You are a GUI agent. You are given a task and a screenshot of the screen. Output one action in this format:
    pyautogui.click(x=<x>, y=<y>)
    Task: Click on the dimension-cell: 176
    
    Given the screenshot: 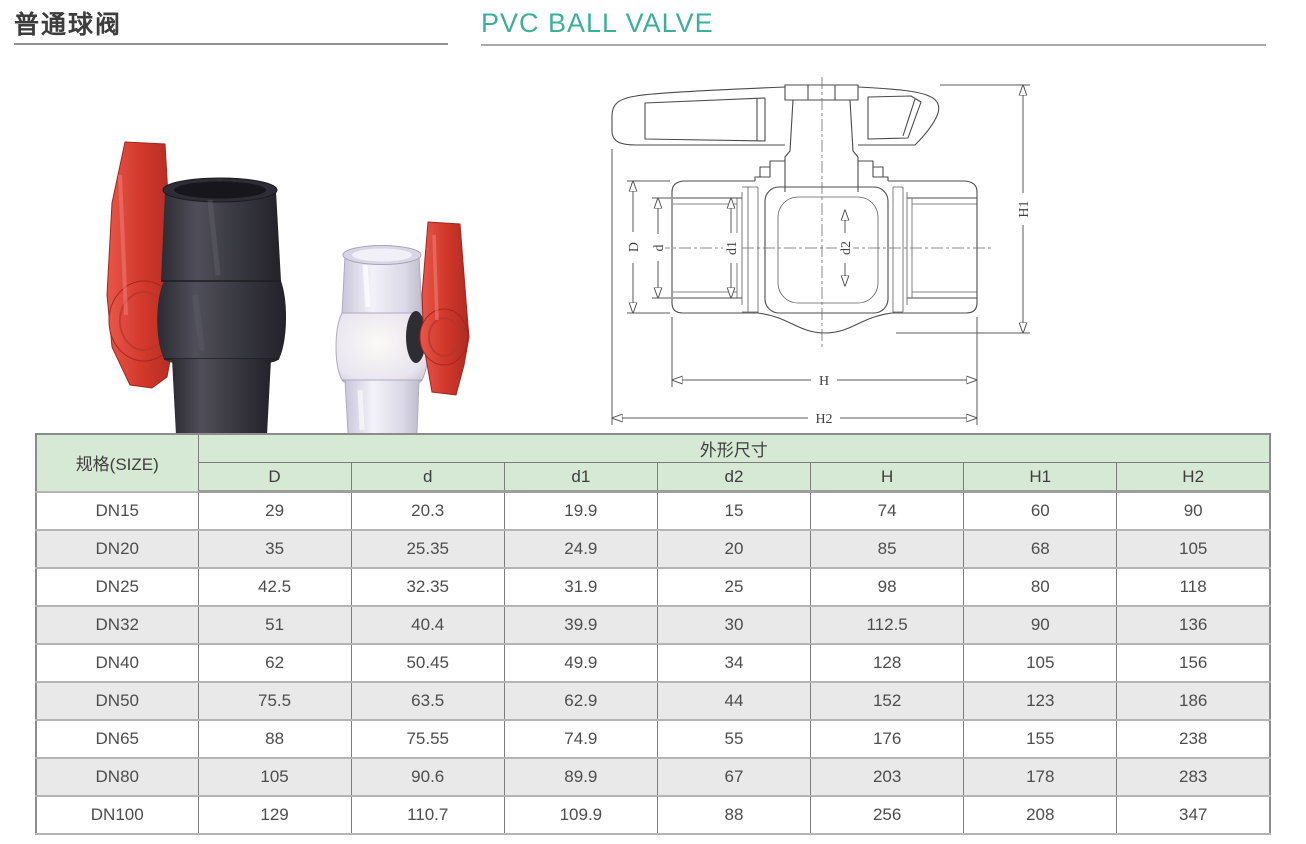 What is the action you would take?
    pyautogui.click(x=887, y=739)
    